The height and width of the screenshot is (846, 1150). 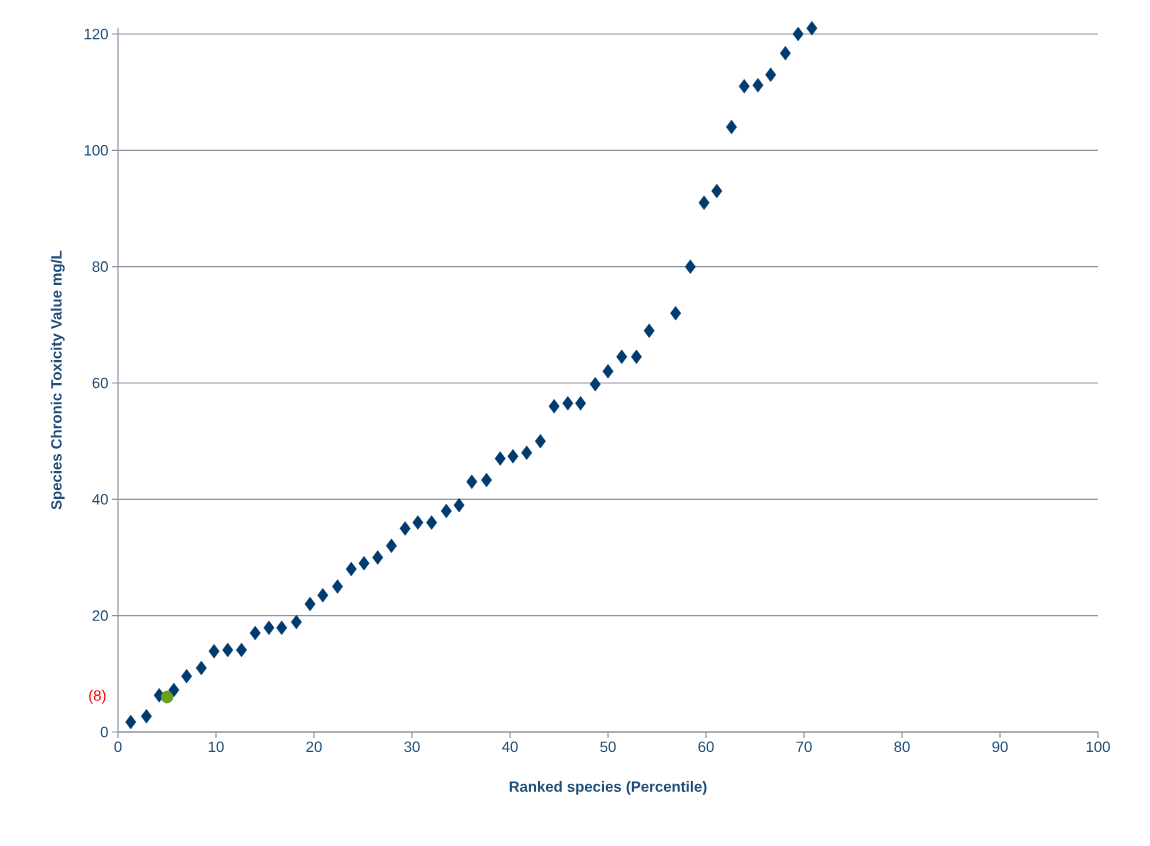 I want to click on x-tick-label: 80, so click(x=902, y=747).